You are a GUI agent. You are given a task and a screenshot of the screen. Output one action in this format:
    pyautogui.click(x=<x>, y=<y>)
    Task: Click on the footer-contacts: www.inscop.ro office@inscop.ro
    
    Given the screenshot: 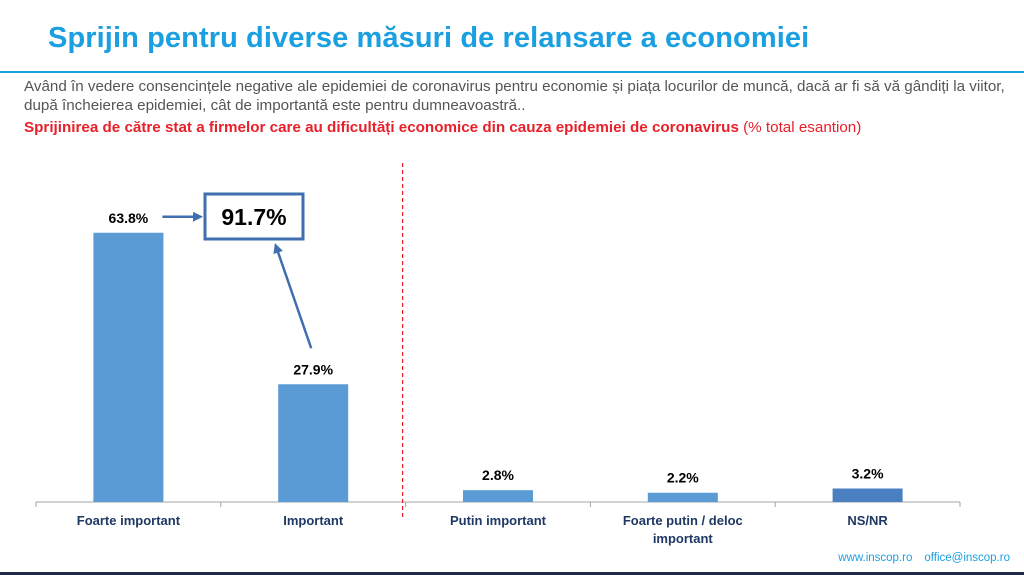 What is the action you would take?
    pyautogui.click(x=924, y=558)
    